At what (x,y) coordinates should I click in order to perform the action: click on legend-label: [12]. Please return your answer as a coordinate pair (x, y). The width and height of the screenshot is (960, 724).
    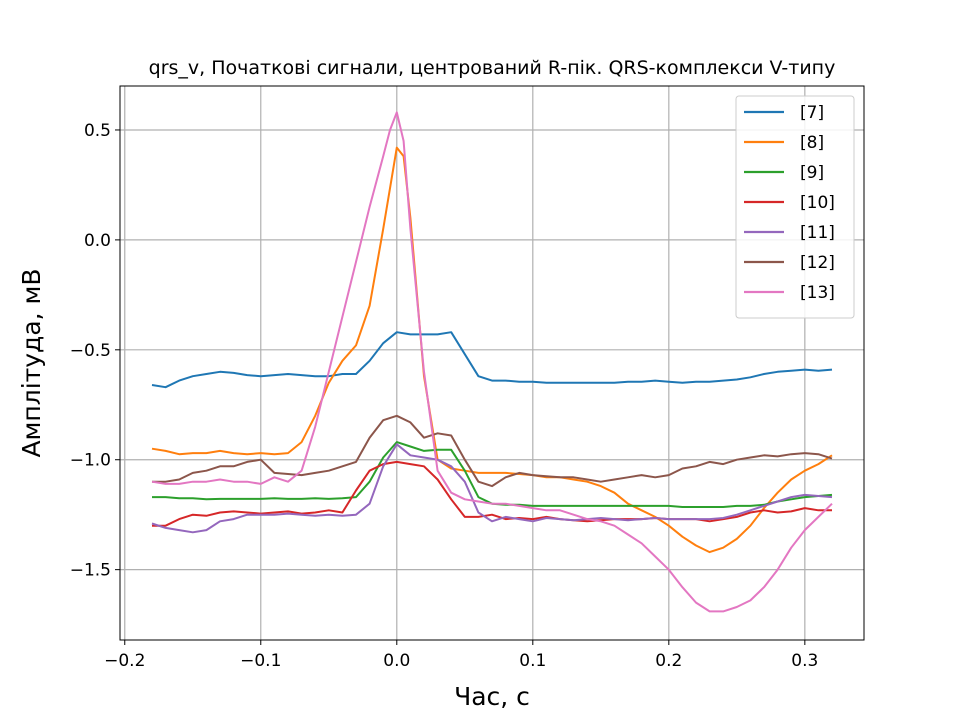
    Looking at the image, I should click on (817, 263).